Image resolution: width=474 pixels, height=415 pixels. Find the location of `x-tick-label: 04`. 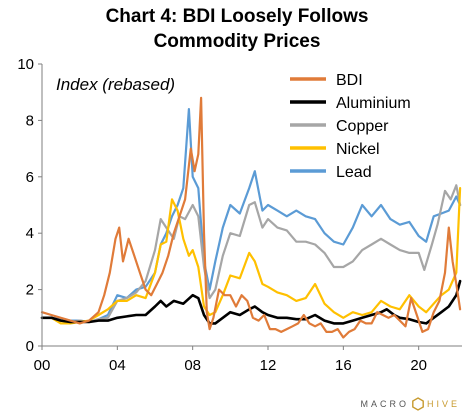

x-tick-label: 04 is located at coordinates (117, 365).